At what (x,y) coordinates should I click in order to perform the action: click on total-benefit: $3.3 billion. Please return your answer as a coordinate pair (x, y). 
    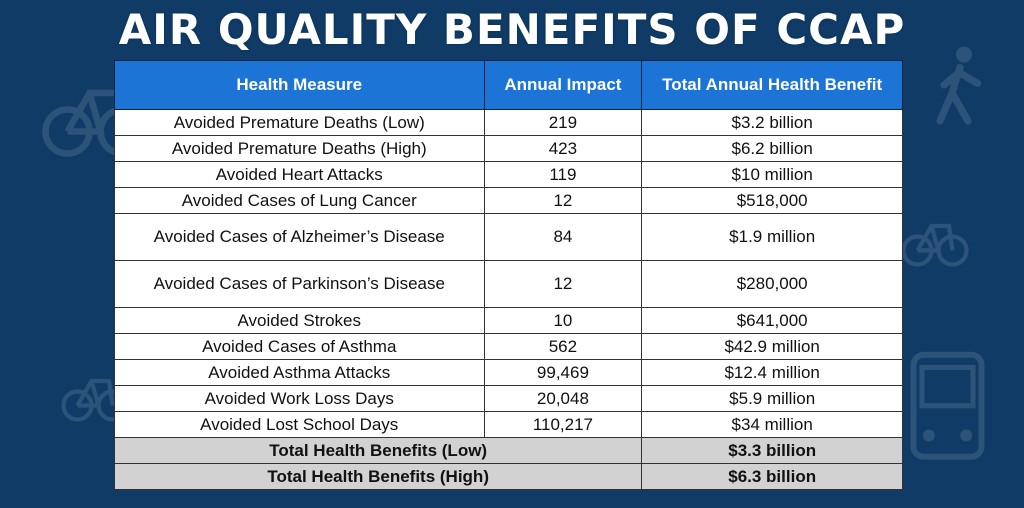
    Looking at the image, I should click on (772, 450).